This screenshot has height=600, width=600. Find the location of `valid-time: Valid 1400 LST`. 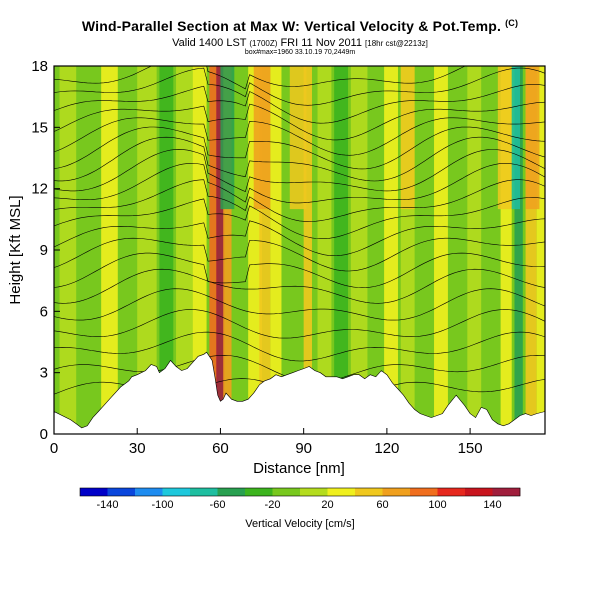

valid-time: Valid 1400 LST is located at coordinates (209, 43).